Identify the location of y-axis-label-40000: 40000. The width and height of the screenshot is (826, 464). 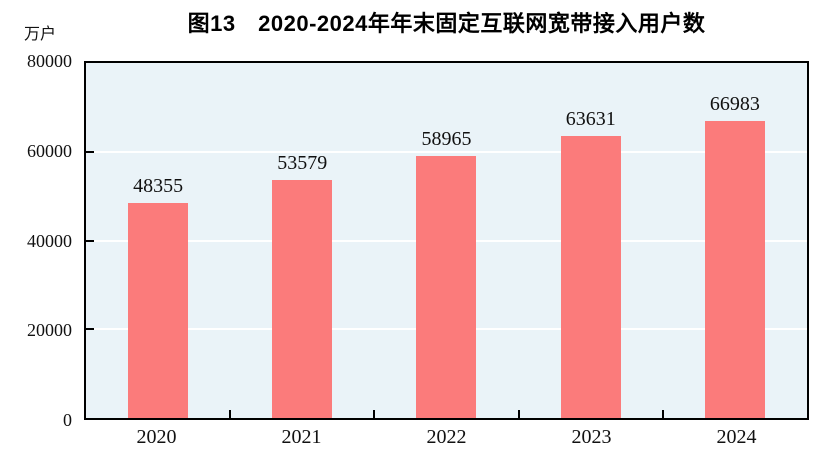
(49, 240).